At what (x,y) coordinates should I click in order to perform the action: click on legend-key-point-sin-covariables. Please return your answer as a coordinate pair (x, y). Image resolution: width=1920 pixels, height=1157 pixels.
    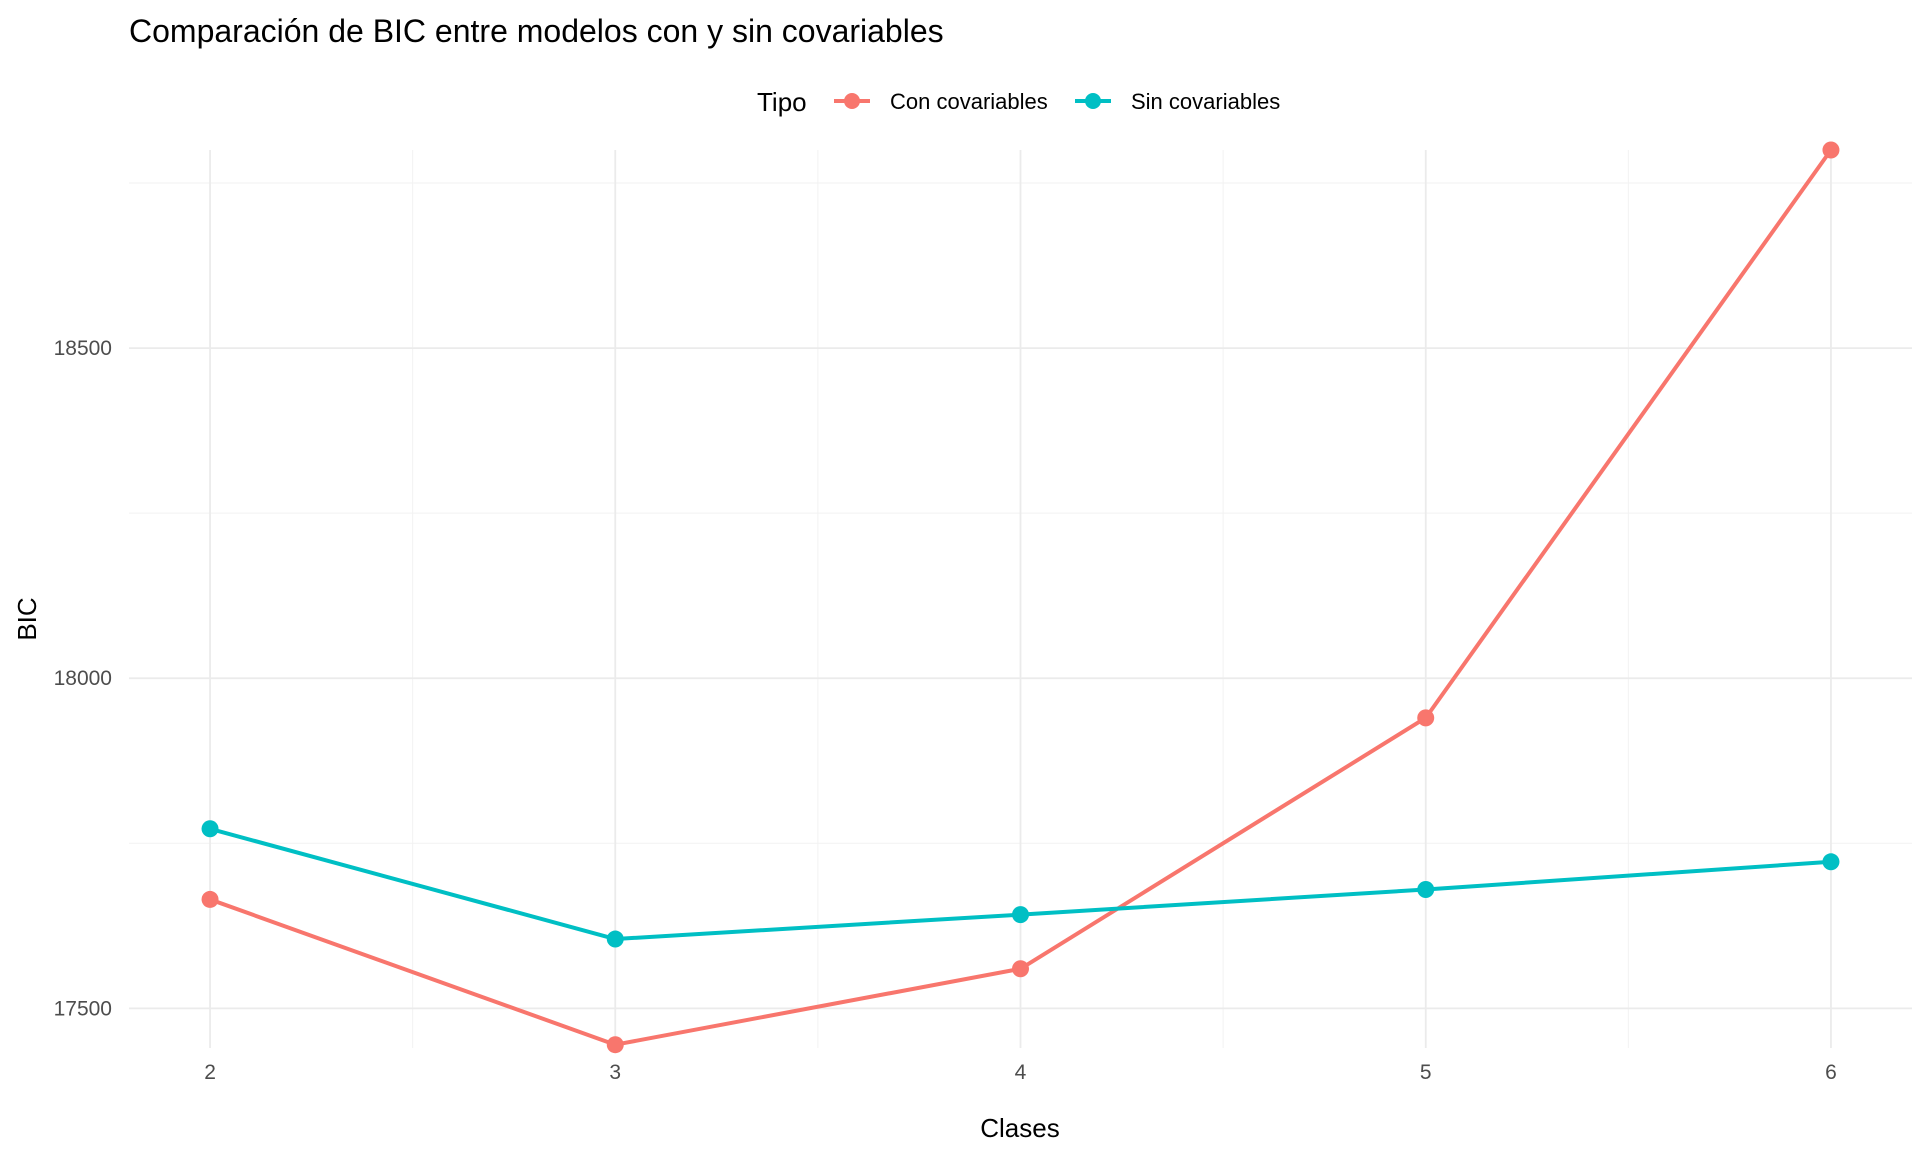
    Looking at the image, I should click on (1093, 101).